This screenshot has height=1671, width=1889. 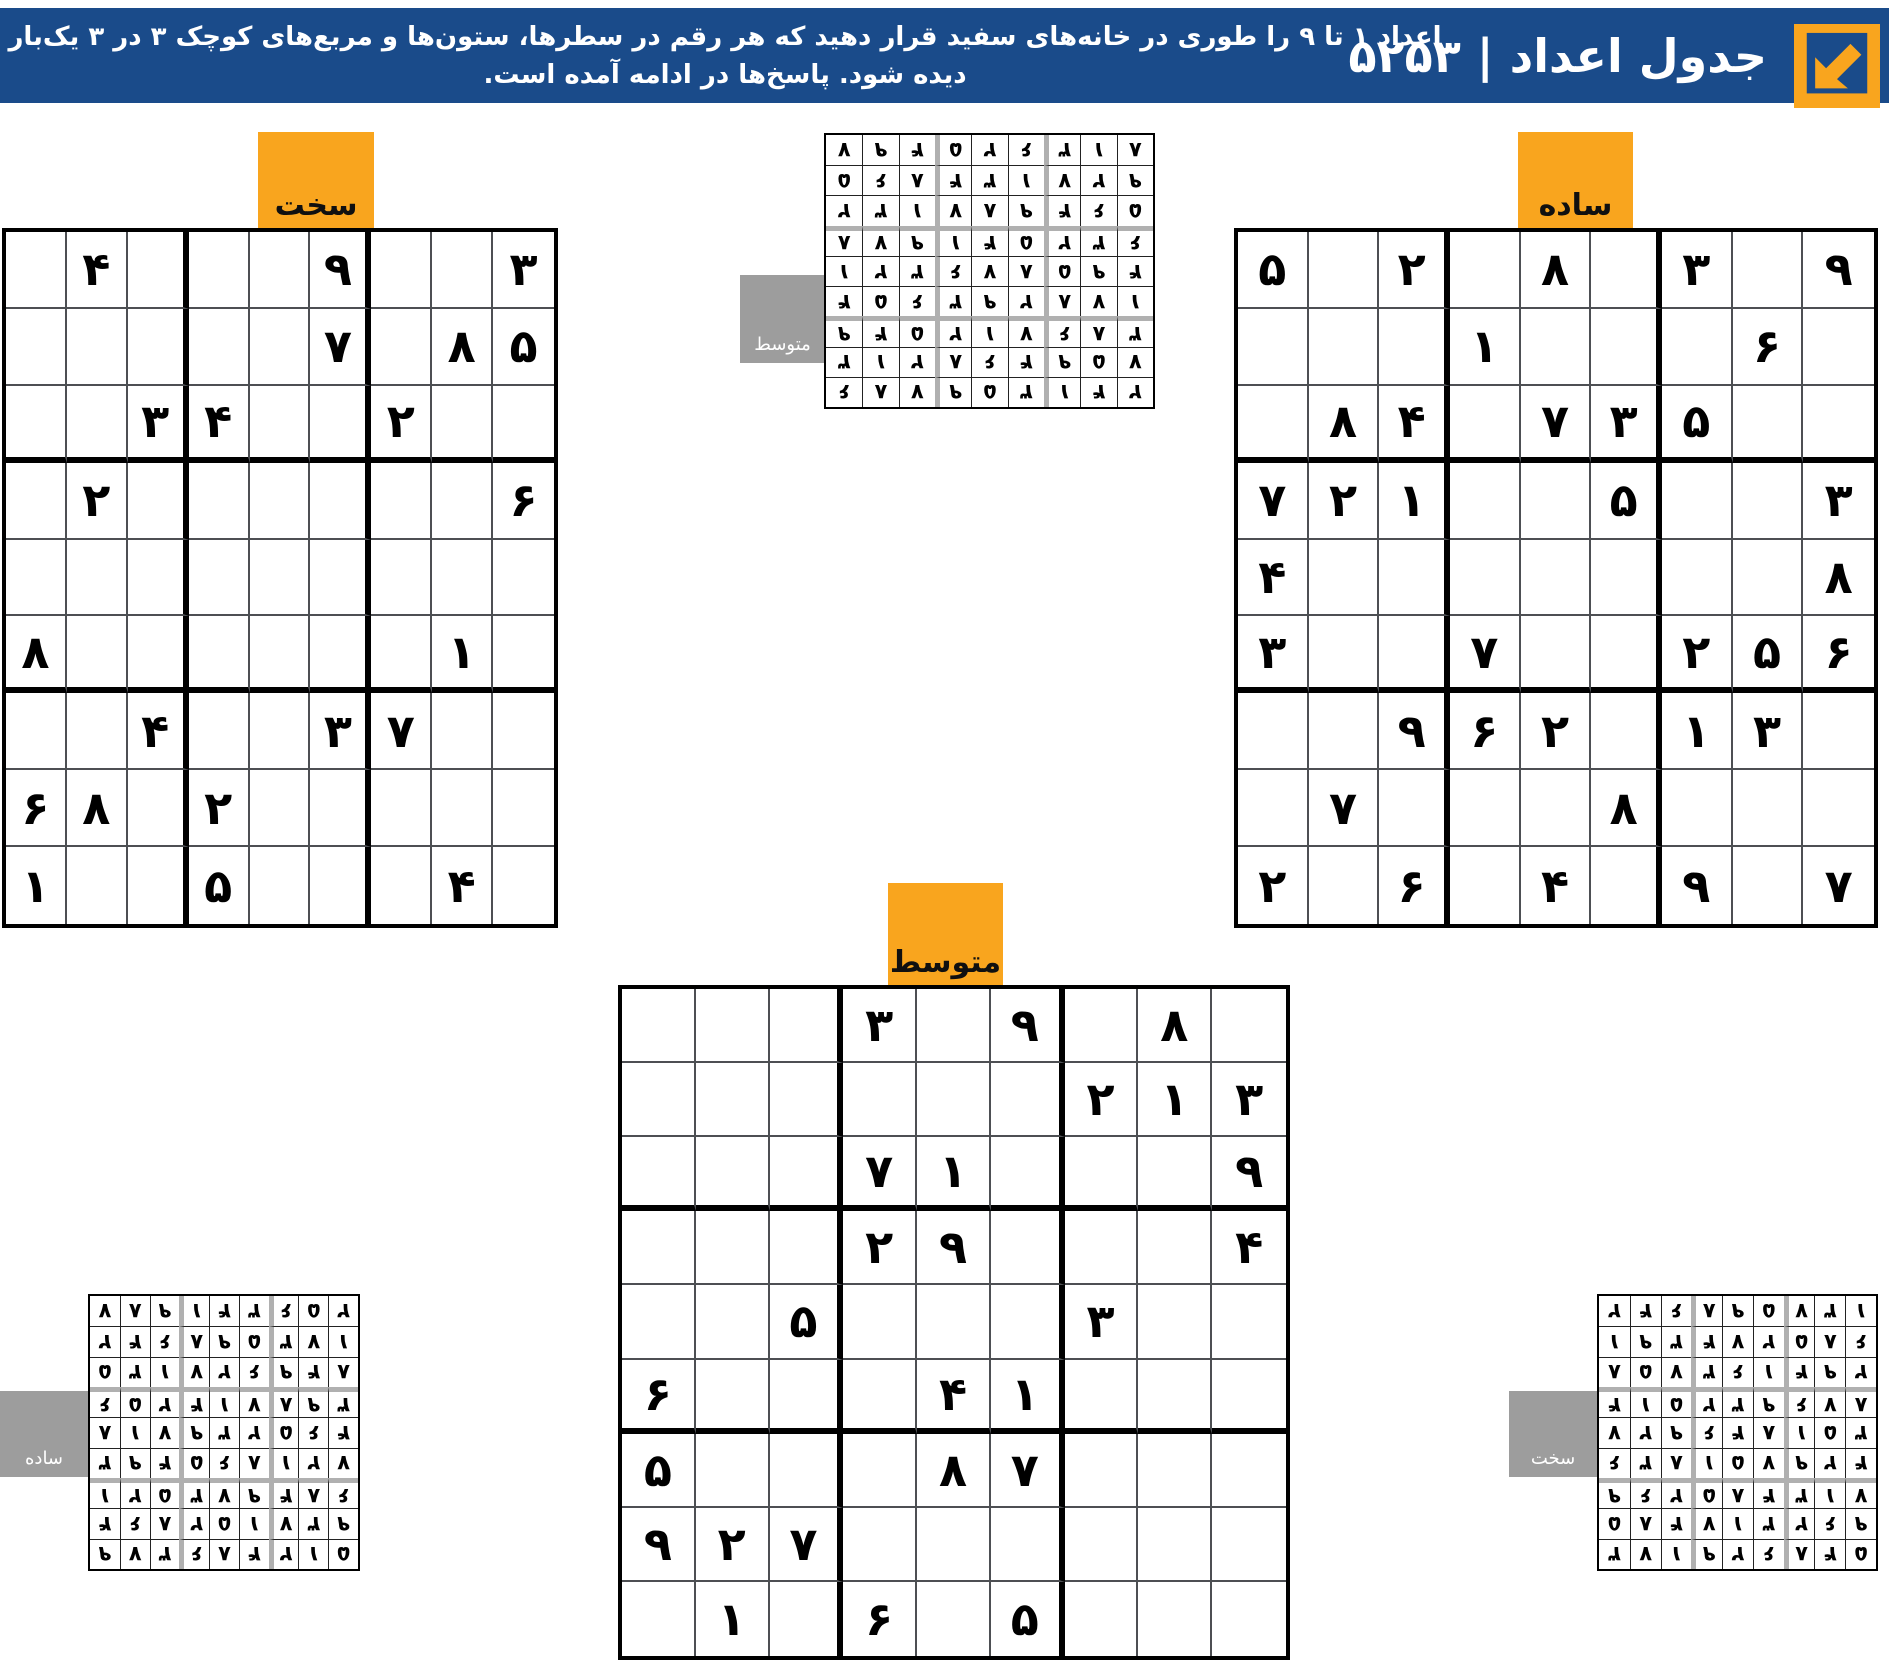 I want to click on sudoku-cell-medium: ۶, so click(x=880, y=1618).